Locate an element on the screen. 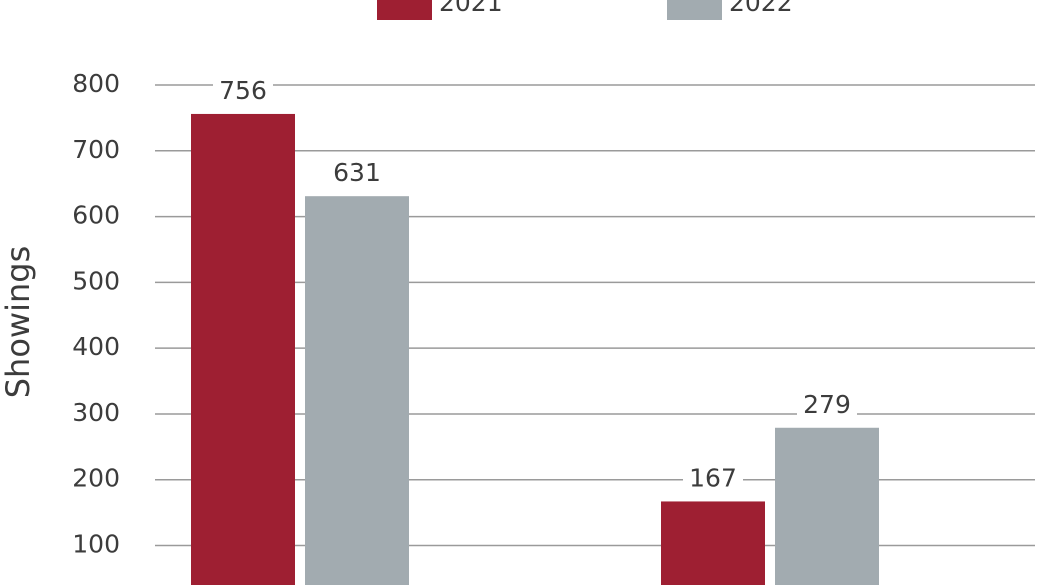  y-tick-label: 200 is located at coordinates (96, 478).